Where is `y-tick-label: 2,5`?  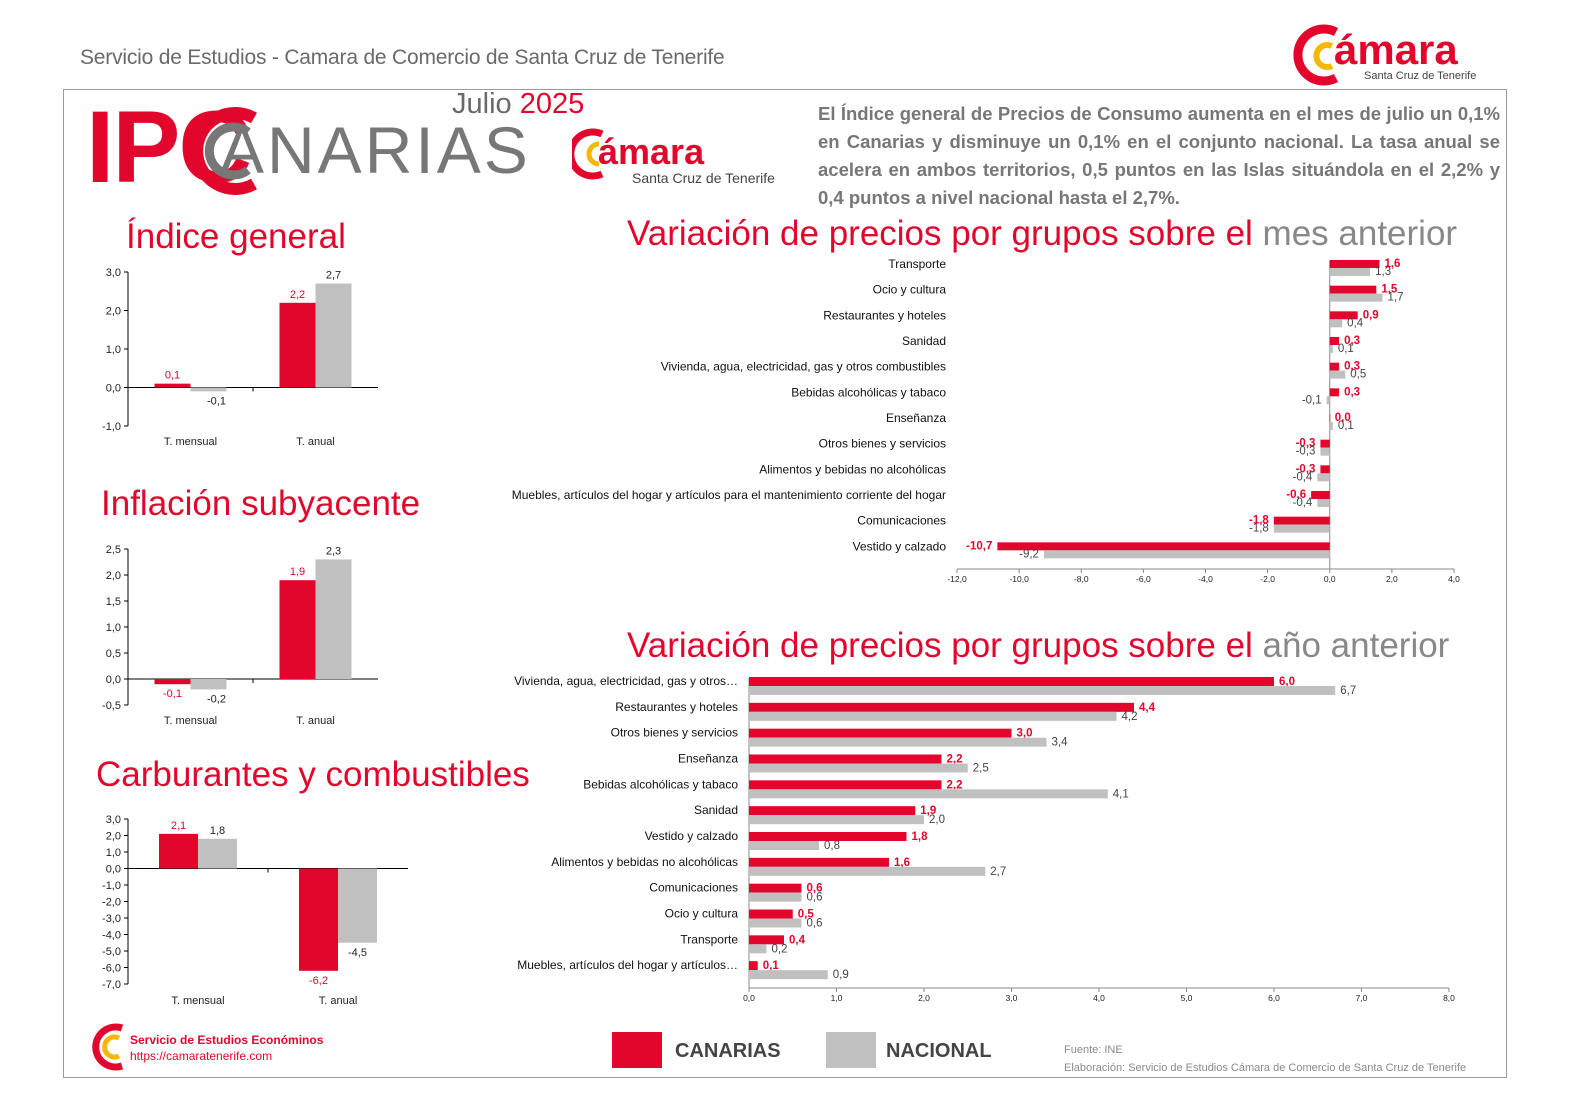 y-tick-label: 2,5 is located at coordinates (113, 550).